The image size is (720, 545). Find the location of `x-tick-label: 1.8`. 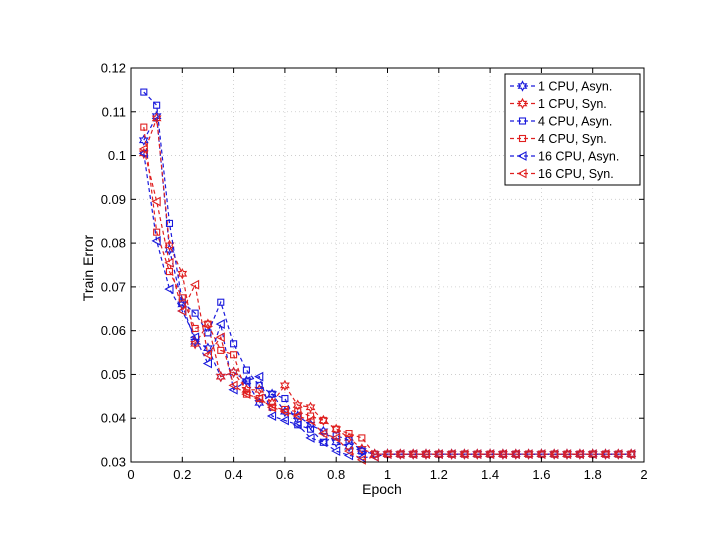

x-tick-label: 1.8 is located at coordinates (593, 474).